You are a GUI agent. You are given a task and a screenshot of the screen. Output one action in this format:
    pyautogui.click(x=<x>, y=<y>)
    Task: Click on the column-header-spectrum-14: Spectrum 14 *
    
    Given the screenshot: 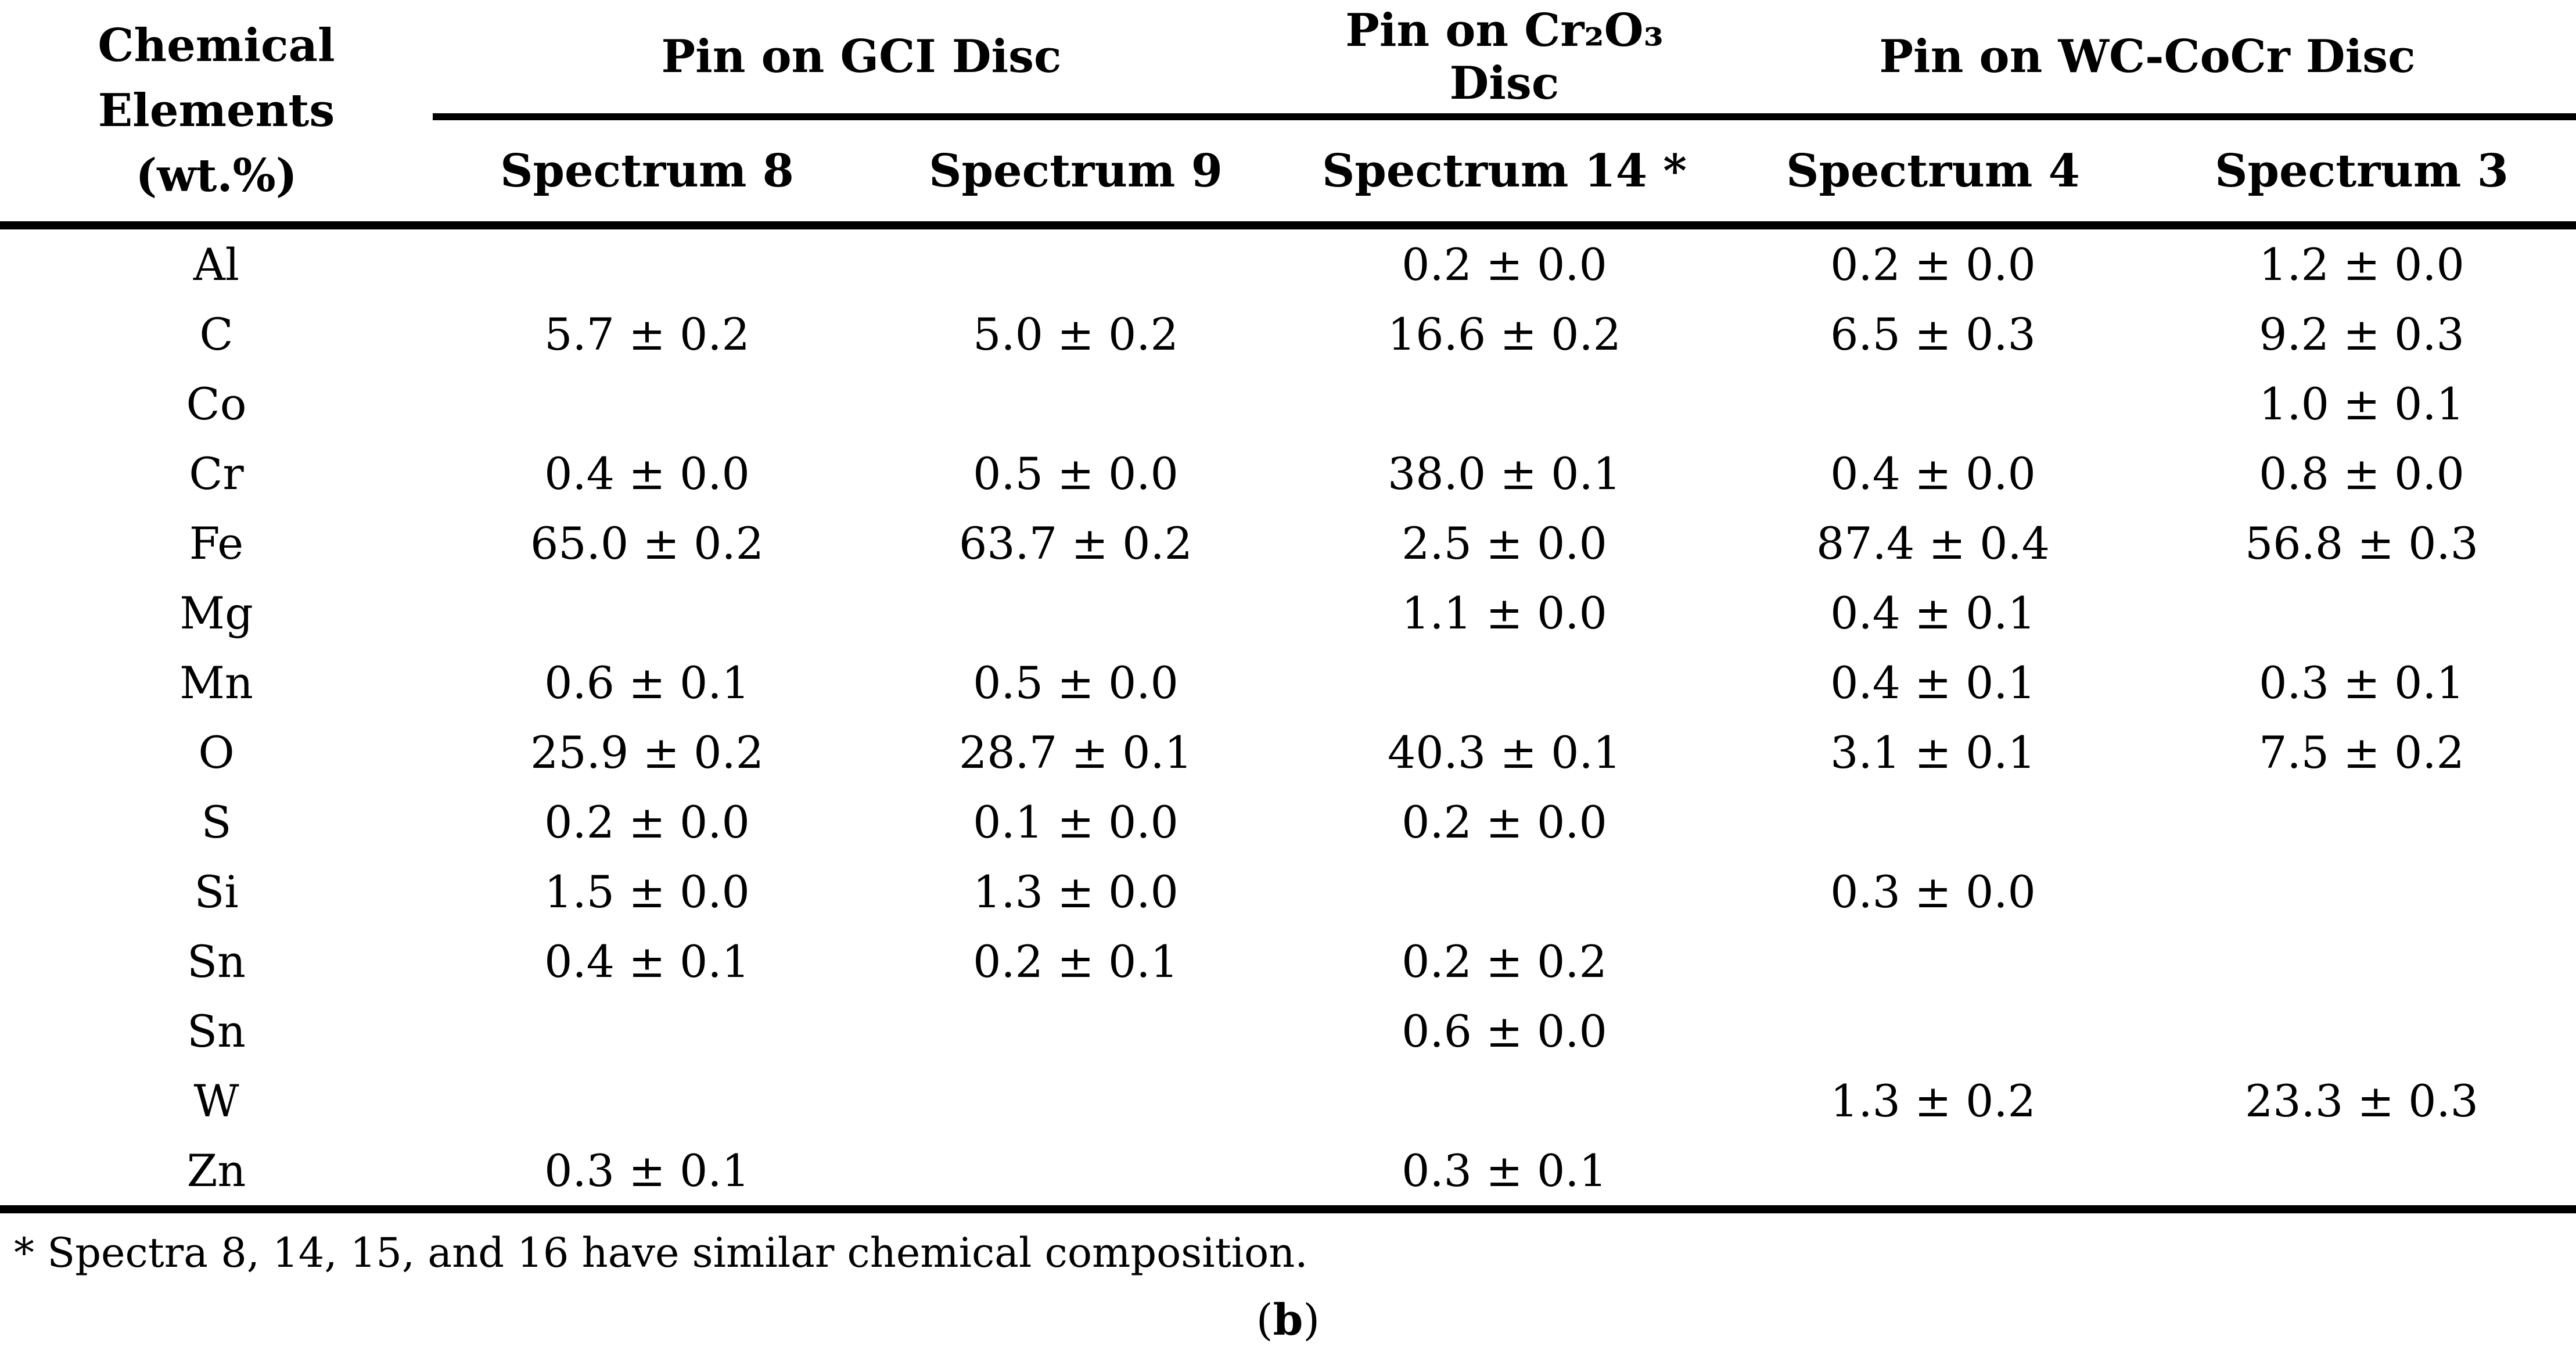 What is the action you would take?
    pyautogui.click(x=1504, y=173)
    